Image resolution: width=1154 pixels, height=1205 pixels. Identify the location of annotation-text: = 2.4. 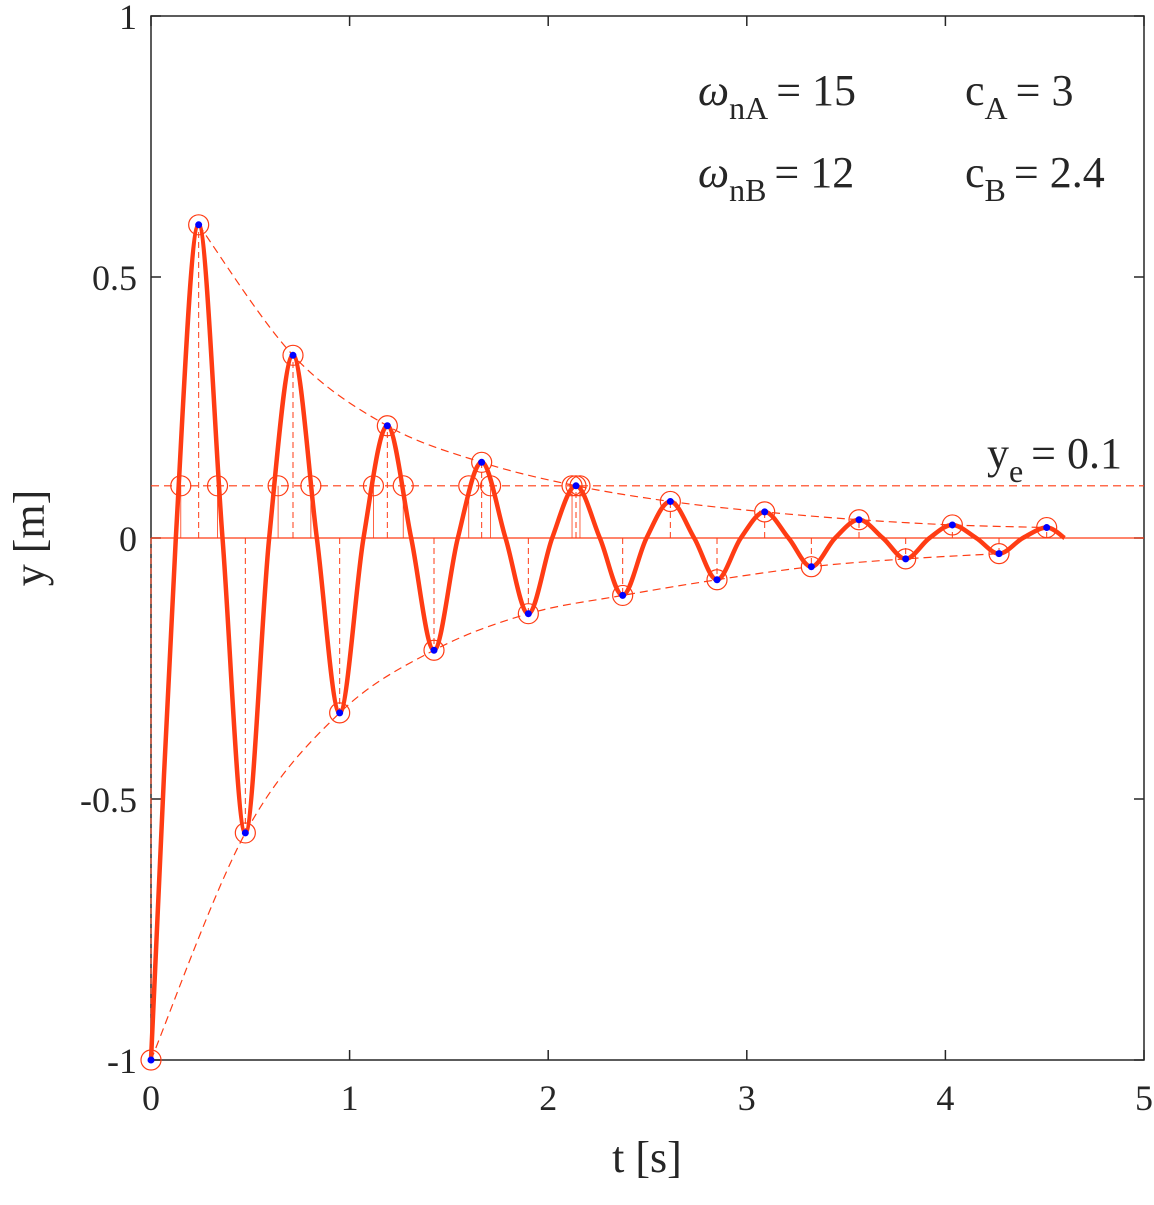
(1059, 172).